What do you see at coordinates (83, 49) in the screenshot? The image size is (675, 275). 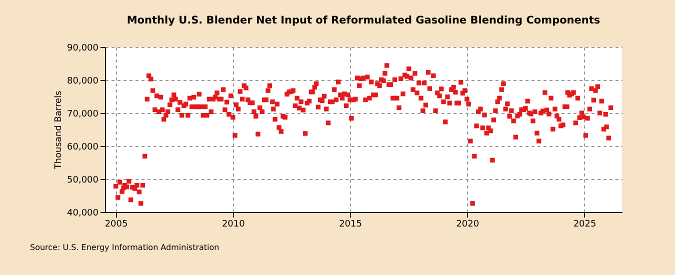 I see `y-tick-label: 90,000` at bounding box center [83, 49].